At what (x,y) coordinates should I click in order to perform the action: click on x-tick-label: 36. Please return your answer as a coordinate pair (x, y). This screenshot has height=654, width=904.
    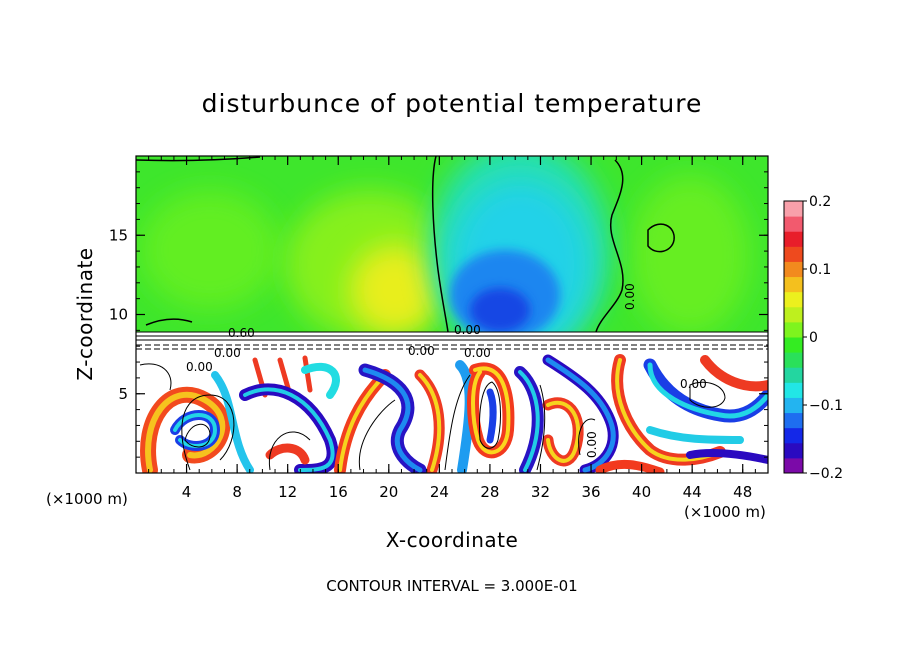
    Looking at the image, I should click on (590, 492).